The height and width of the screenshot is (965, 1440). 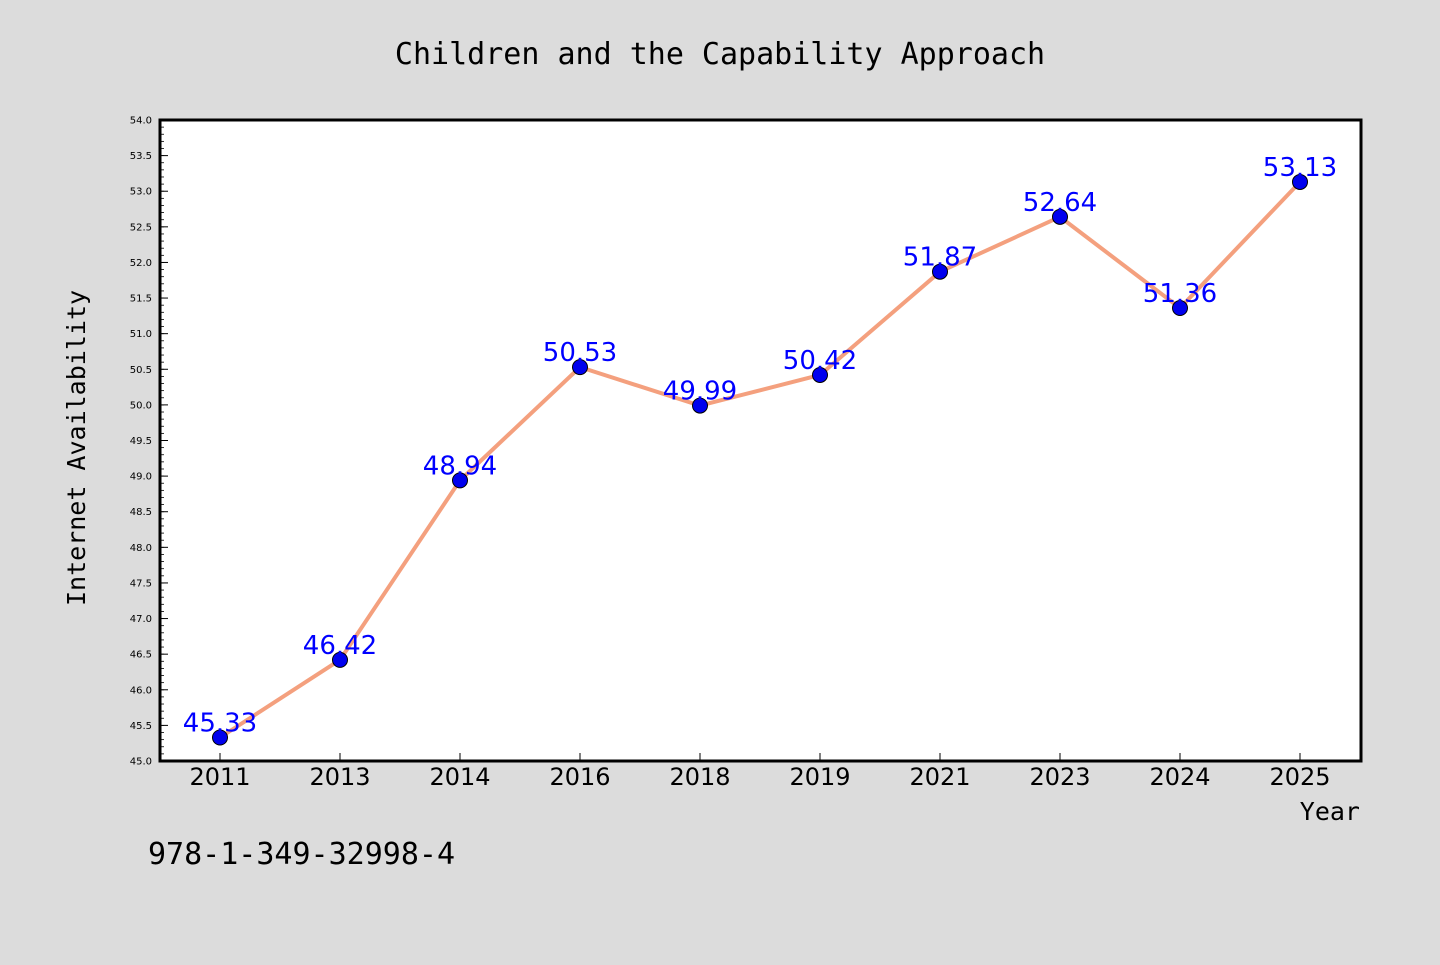 I want to click on x-tick-label: 2011, so click(x=219, y=777).